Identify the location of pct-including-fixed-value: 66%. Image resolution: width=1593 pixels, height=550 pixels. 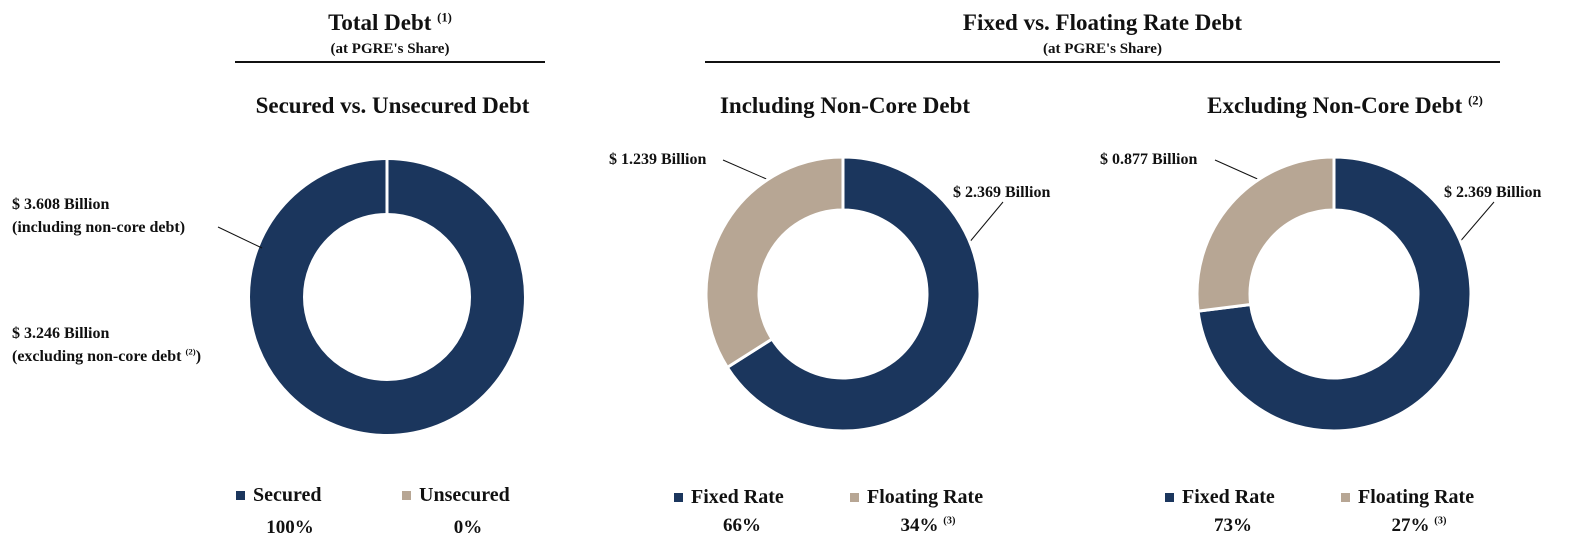
(742, 525).